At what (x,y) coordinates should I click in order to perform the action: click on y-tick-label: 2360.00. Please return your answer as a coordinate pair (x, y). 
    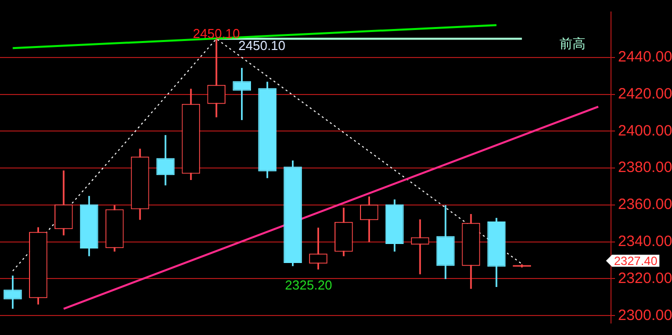
    Looking at the image, I should click on (645, 205).